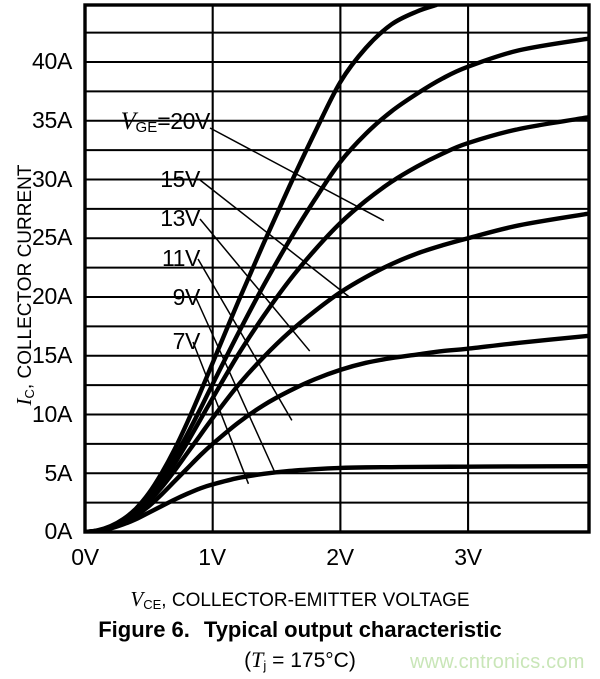 The width and height of the screenshot is (600, 679). What do you see at coordinates (51, 414) in the screenshot?
I see `ytick-label-10a: 10A` at bounding box center [51, 414].